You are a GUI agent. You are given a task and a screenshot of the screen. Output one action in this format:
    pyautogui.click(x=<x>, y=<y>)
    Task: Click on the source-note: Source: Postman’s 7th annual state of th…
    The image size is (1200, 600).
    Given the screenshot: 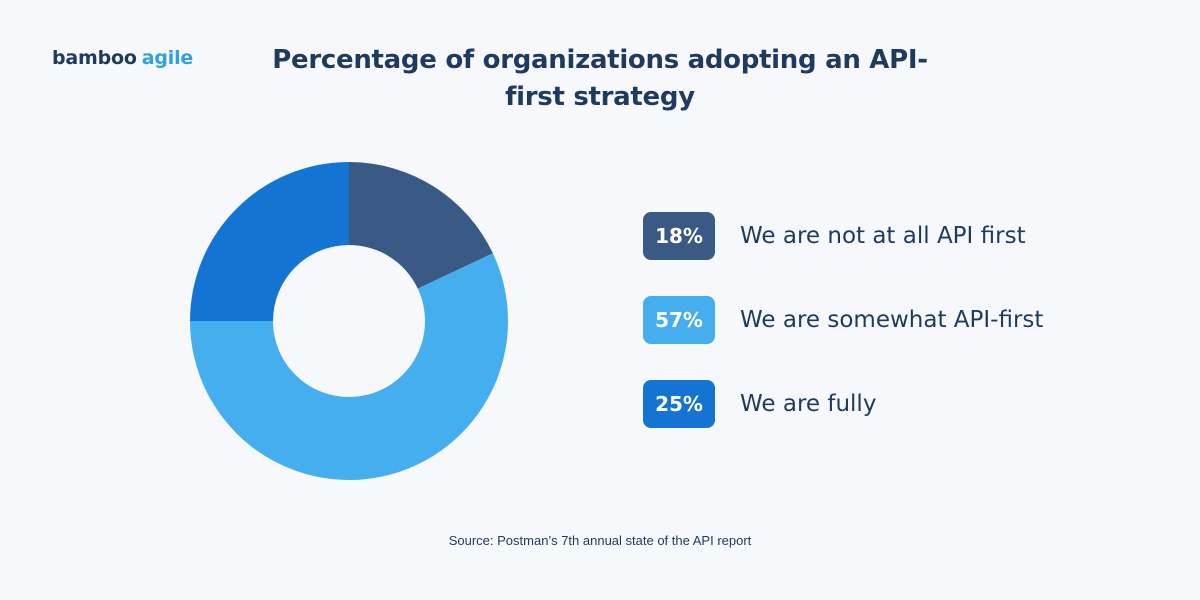 What is the action you would take?
    pyautogui.click(x=600, y=540)
    